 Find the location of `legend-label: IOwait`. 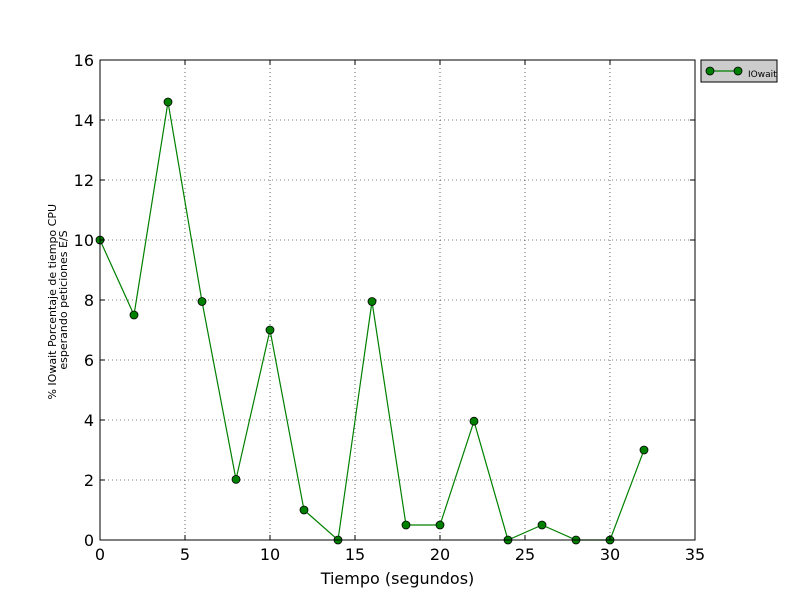

legend-label: IOwait is located at coordinates (762, 75).